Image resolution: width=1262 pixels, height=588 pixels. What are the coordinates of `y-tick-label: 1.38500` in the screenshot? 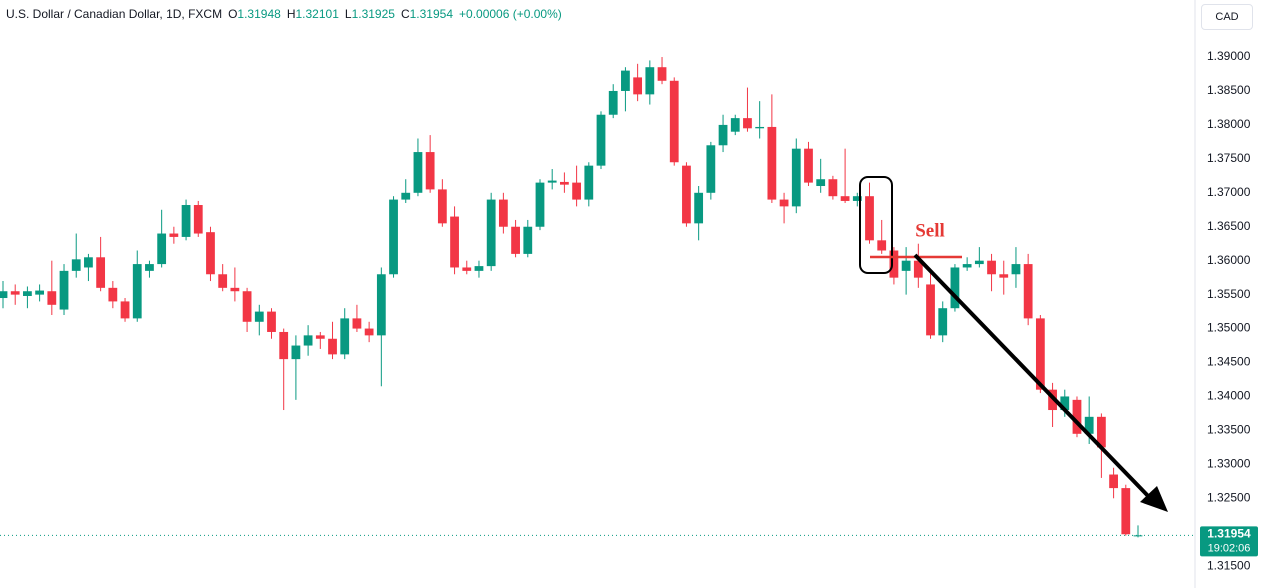 It's located at (1229, 90).